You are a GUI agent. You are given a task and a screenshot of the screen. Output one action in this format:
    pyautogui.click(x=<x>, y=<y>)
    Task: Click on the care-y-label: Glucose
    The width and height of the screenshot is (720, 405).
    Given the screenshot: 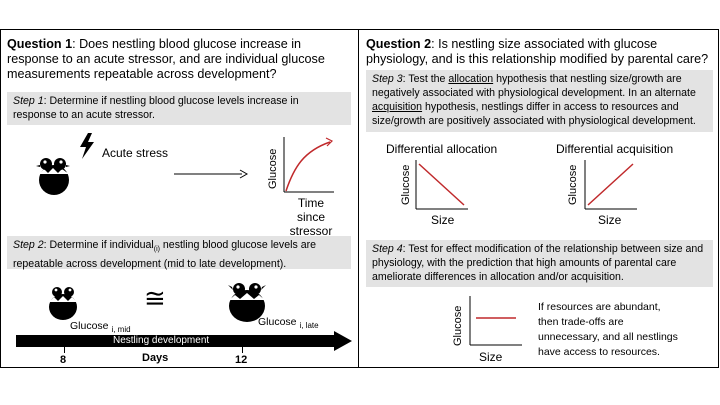 What is the action you would take?
    pyautogui.click(x=458, y=325)
    